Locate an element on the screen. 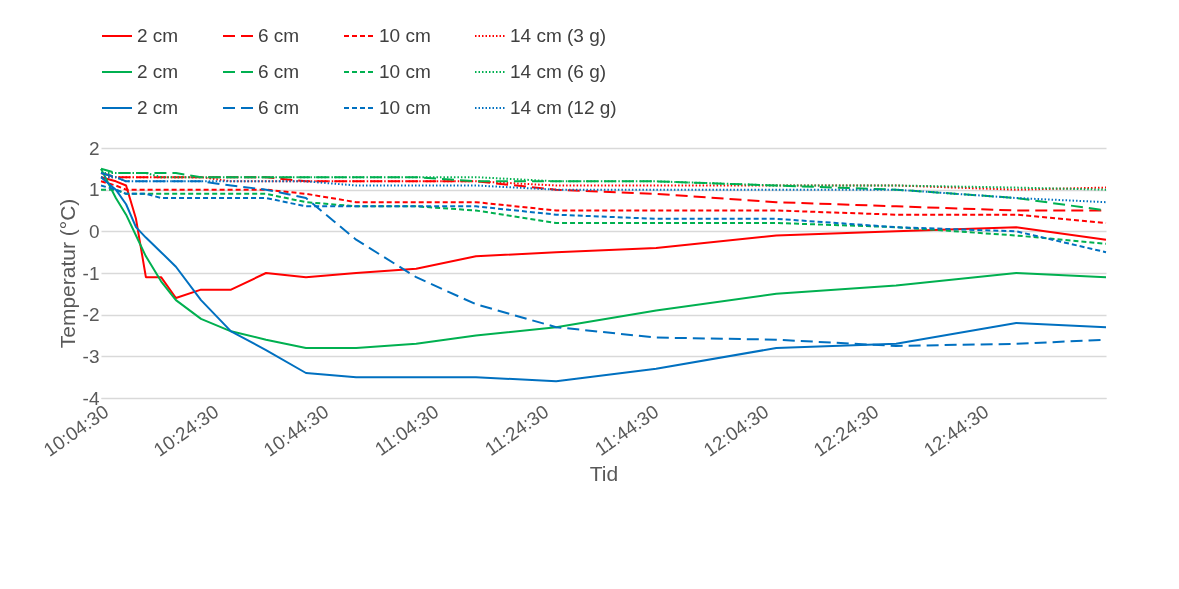  y-tick-label: -2 is located at coordinates (91, 315).